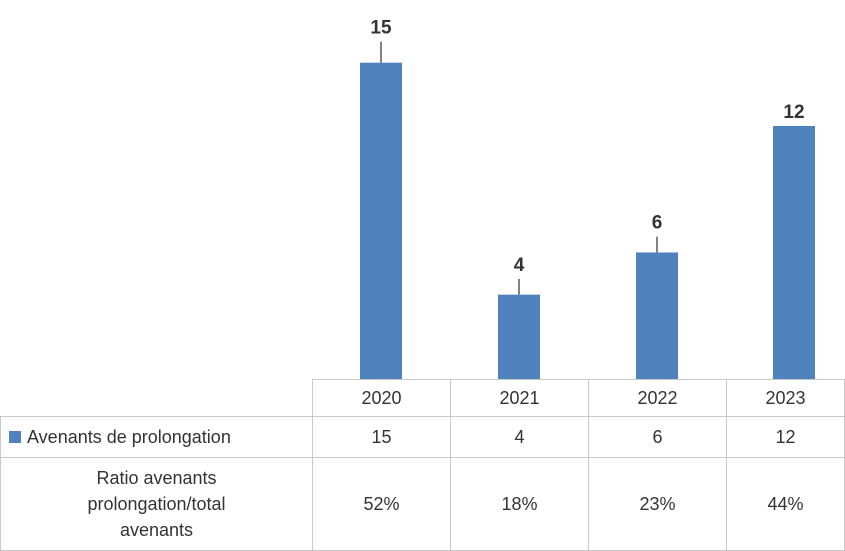 The height and width of the screenshot is (551, 845). Describe the element at coordinates (156, 478) in the screenshot. I see `ratio-label-line: Ratio avenants` at that location.